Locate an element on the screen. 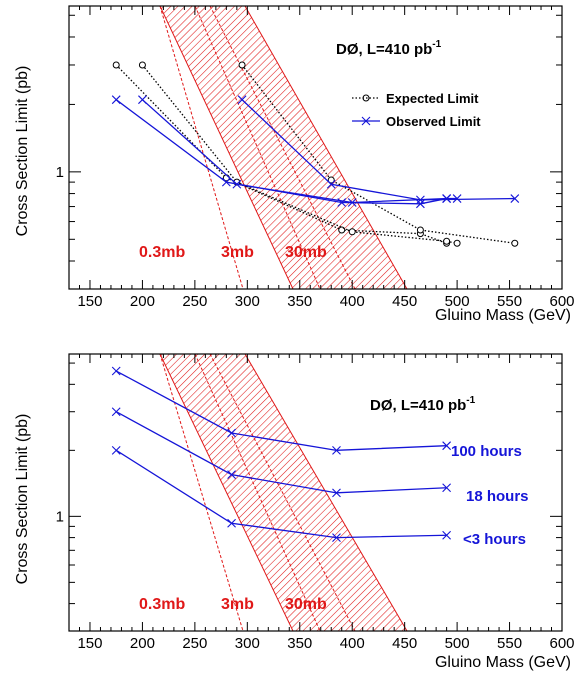  legend-label-expected: Expected Limit is located at coordinates (432, 98).